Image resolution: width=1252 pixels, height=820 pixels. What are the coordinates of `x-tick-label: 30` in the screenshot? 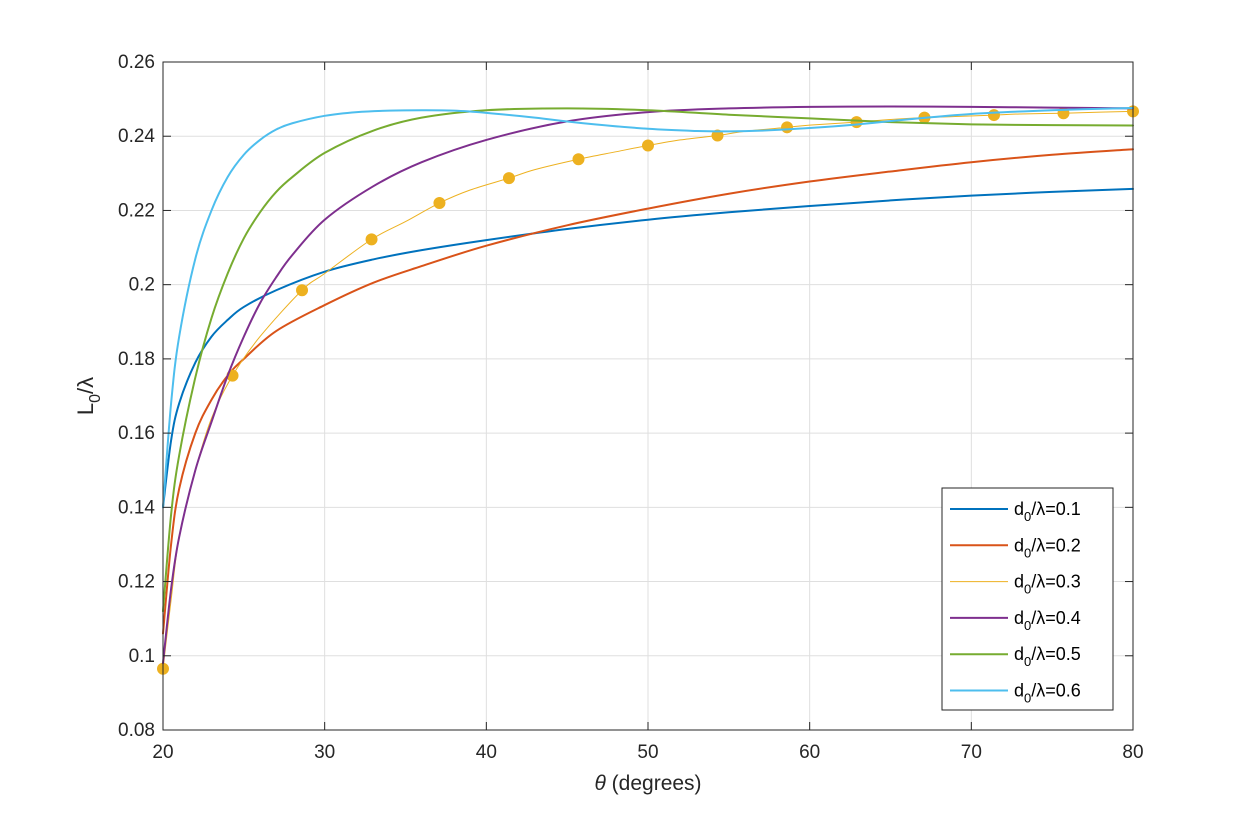 It's located at (324, 752).